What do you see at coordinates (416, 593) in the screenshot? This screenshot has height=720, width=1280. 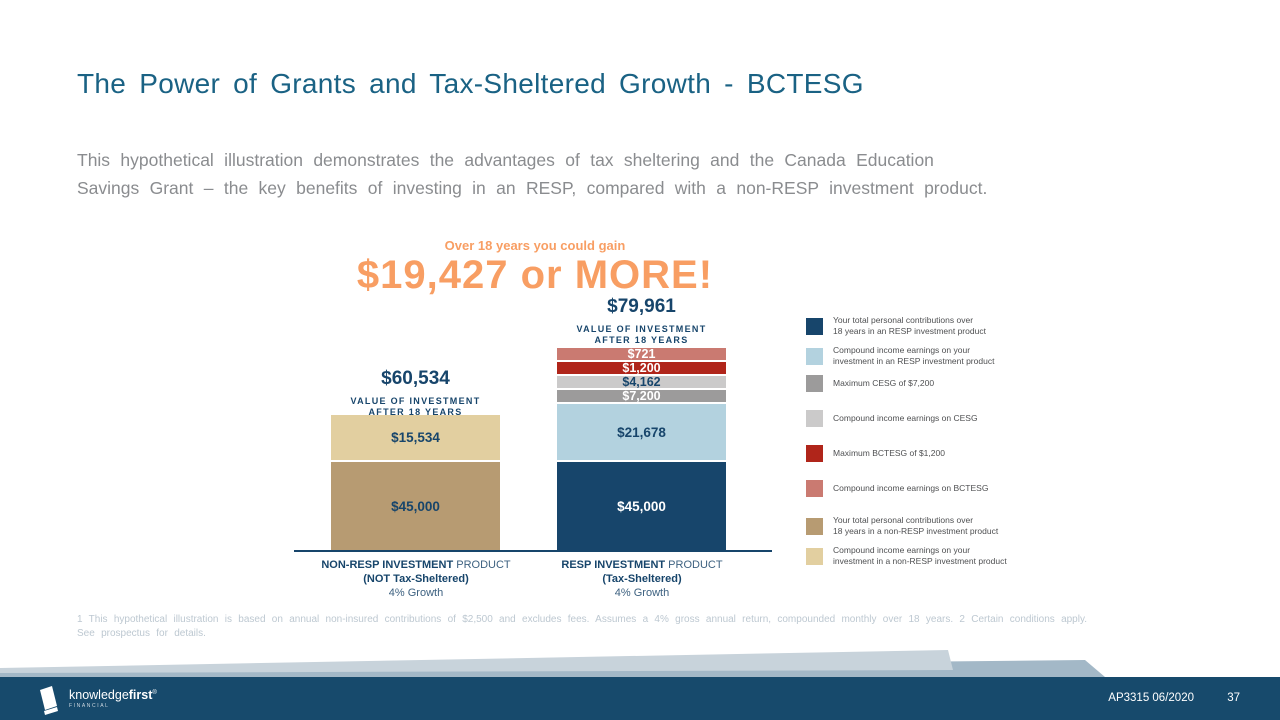 I see `nonresp-axis-line3: 4% Growth` at bounding box center [416, 593].